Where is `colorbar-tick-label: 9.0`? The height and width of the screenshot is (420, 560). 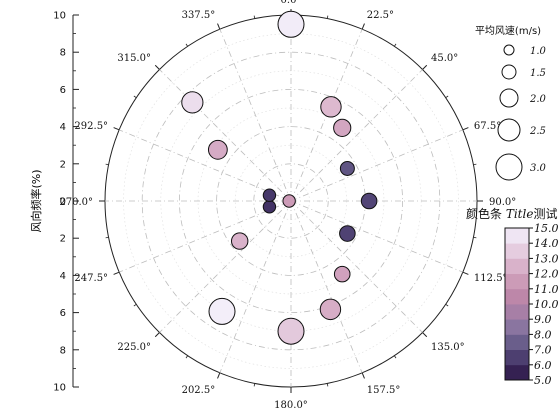 colorbar-tick-label: 9.0 is located at coordinates (543, 319).